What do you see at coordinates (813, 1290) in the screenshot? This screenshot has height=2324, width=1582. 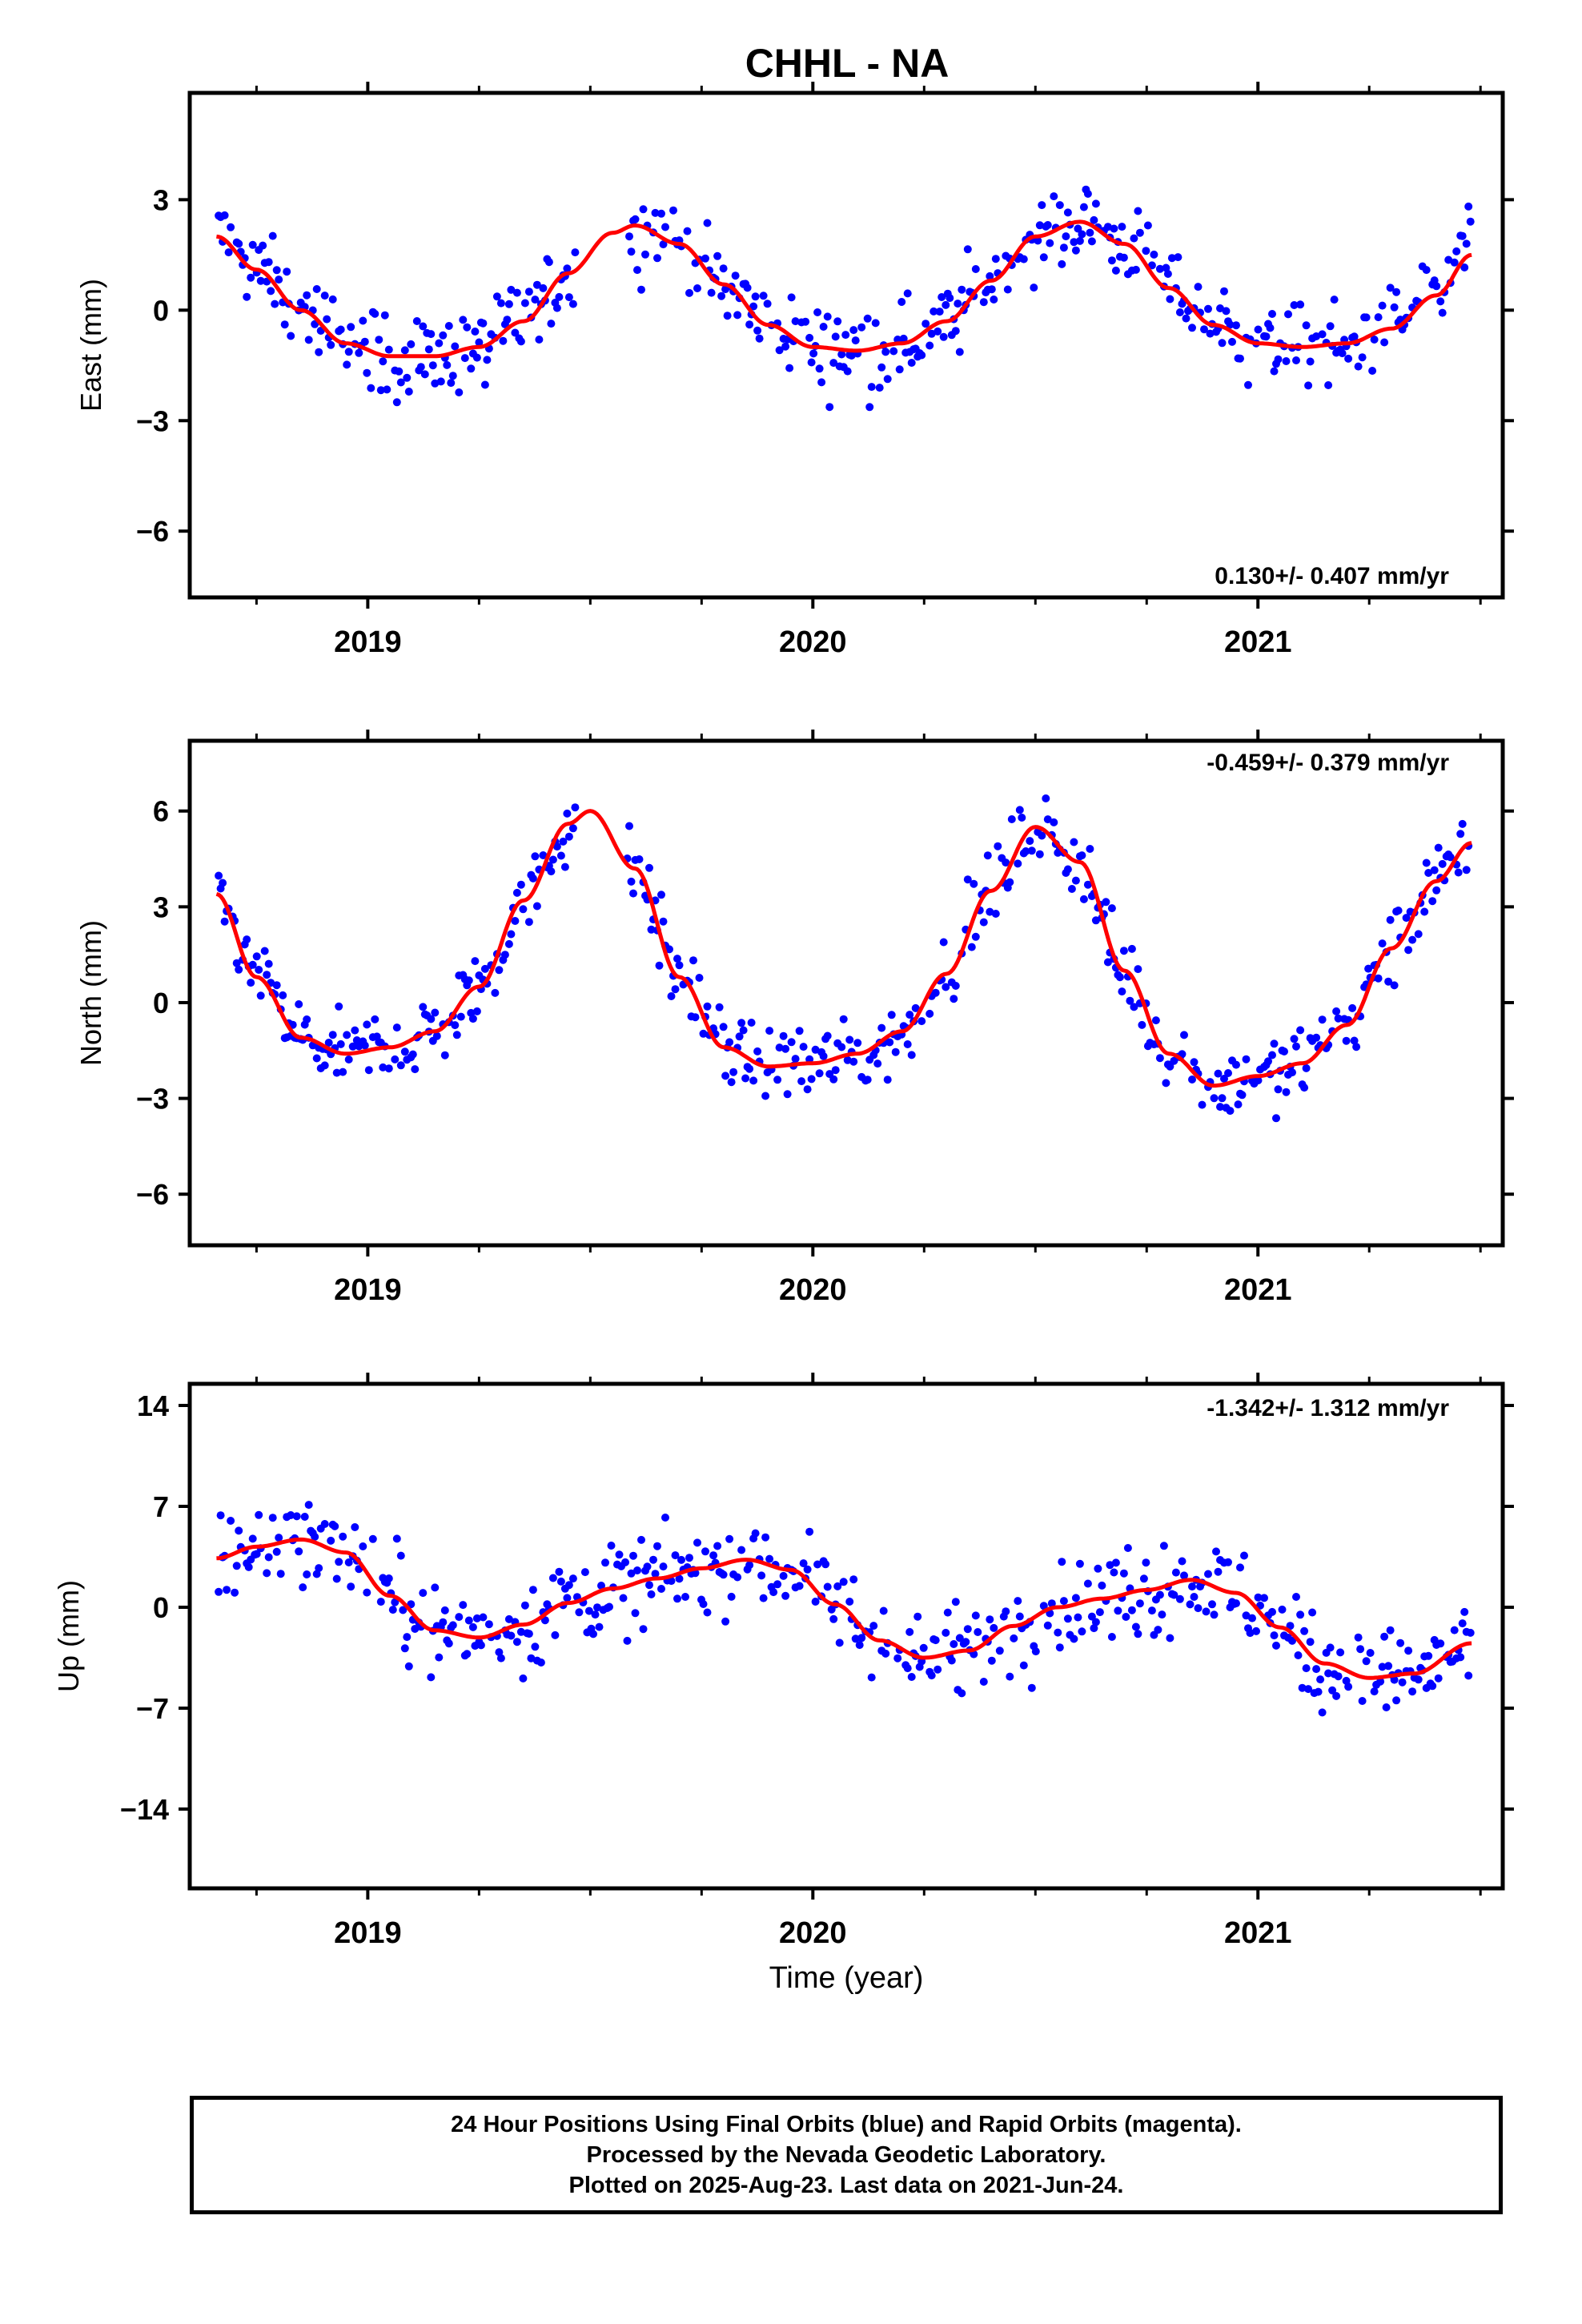 I see `x-tick-label: 2020` at bounding box center [813, 1290].